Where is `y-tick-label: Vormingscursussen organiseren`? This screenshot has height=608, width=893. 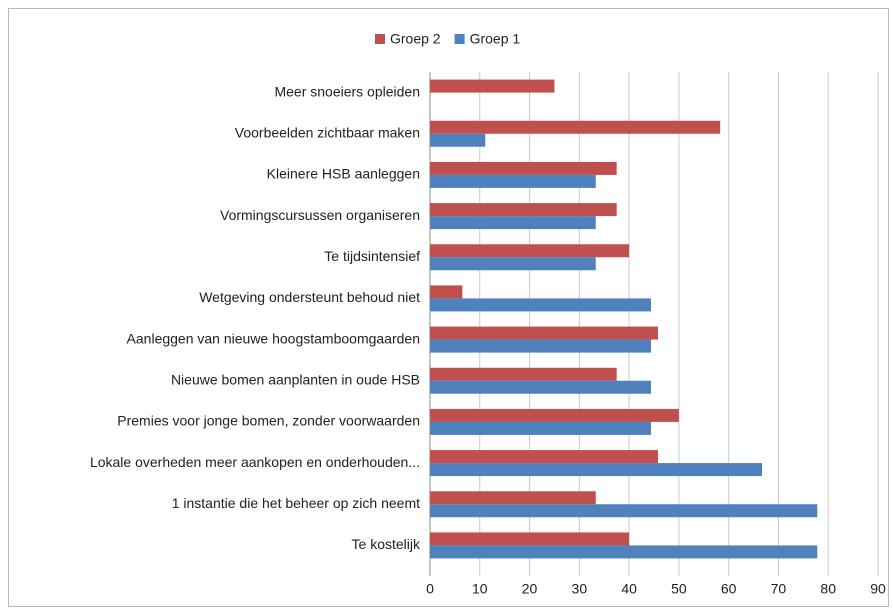 y-tick-label: Vormingscursussen organiseren is located at coordinates (320, 215).